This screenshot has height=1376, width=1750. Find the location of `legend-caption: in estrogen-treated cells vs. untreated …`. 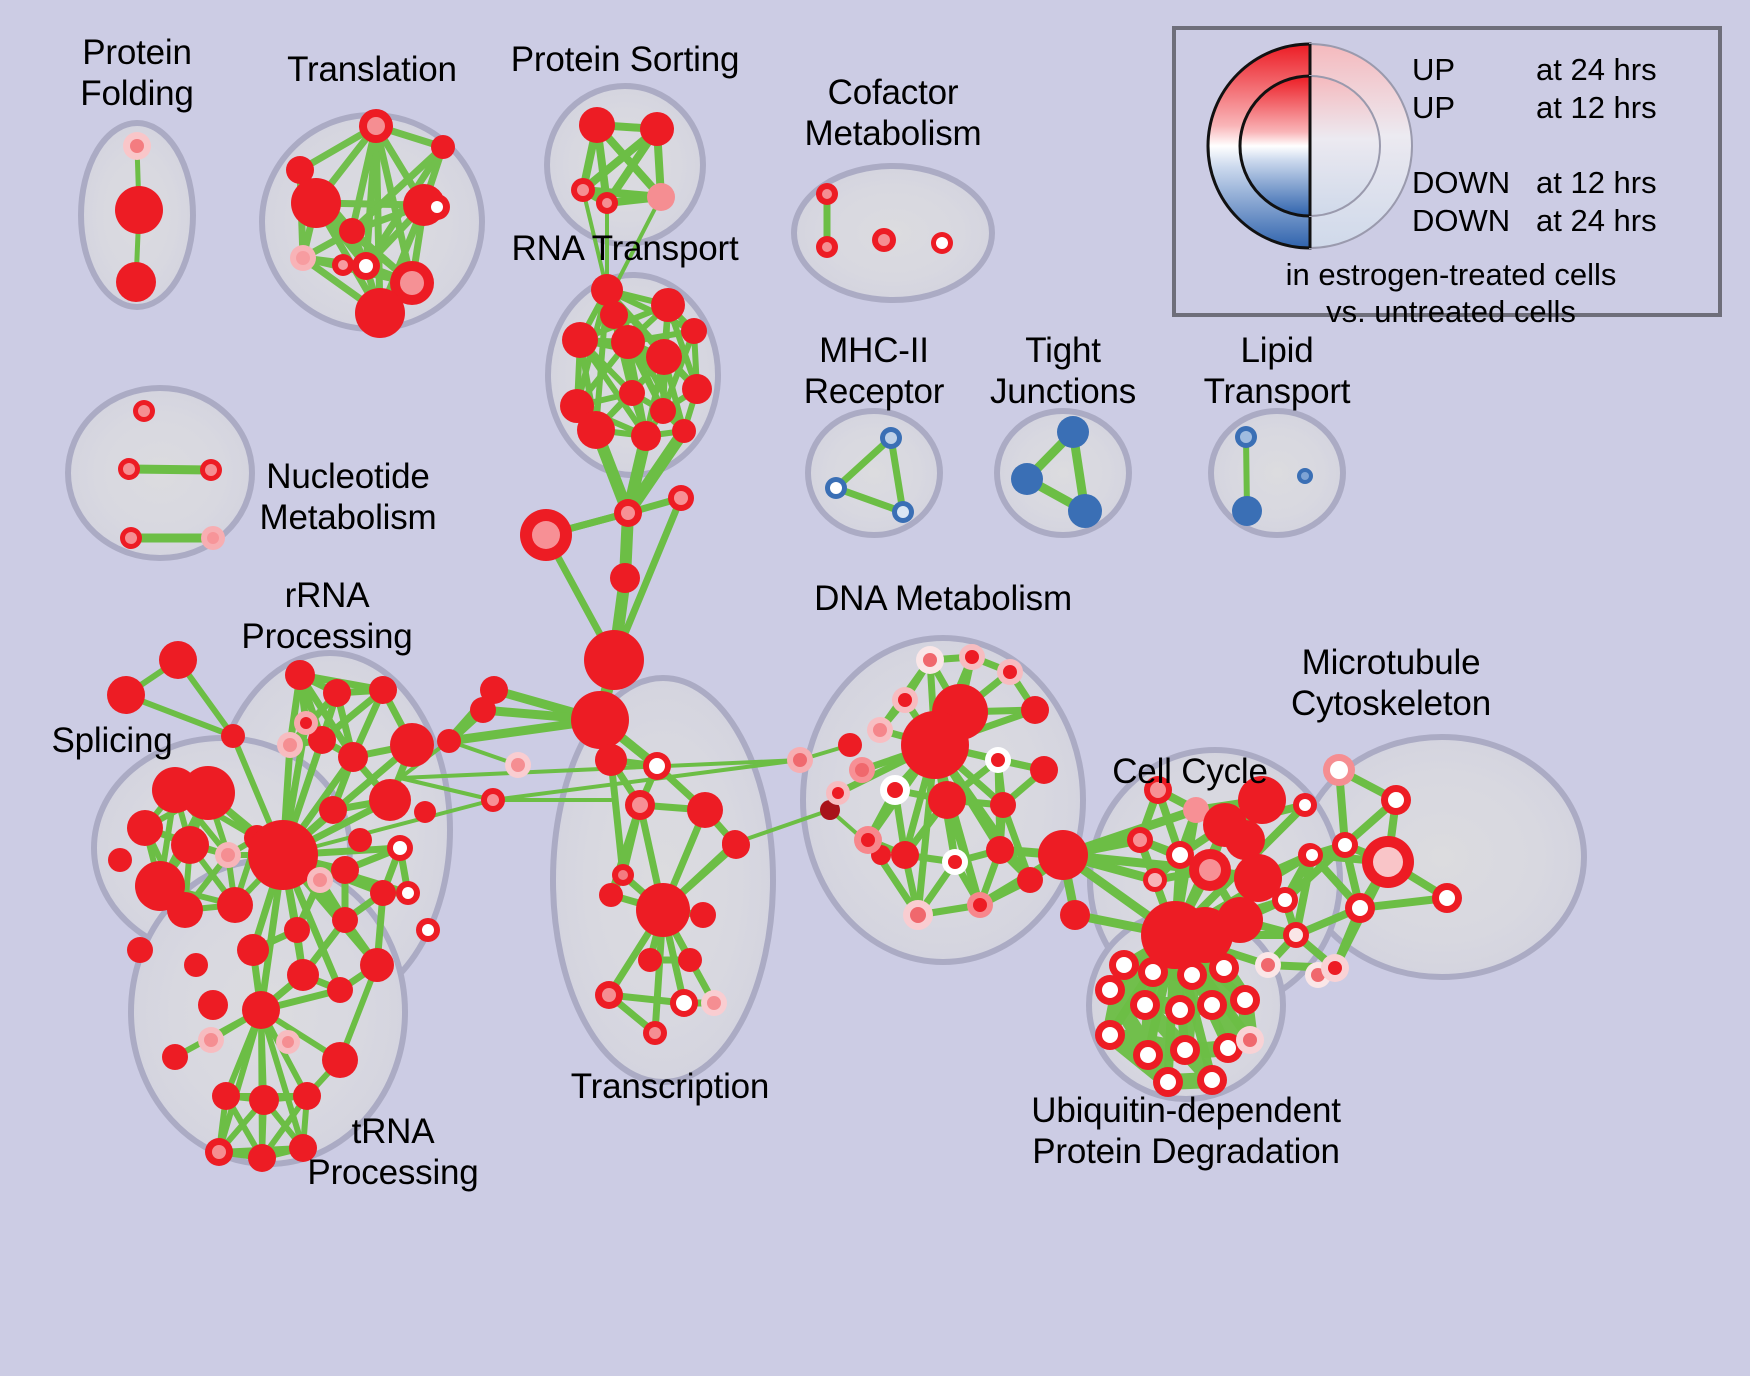

legend-caption: in estrogen-treated cells vs. untreated … is located at coordinates (1451, 293).